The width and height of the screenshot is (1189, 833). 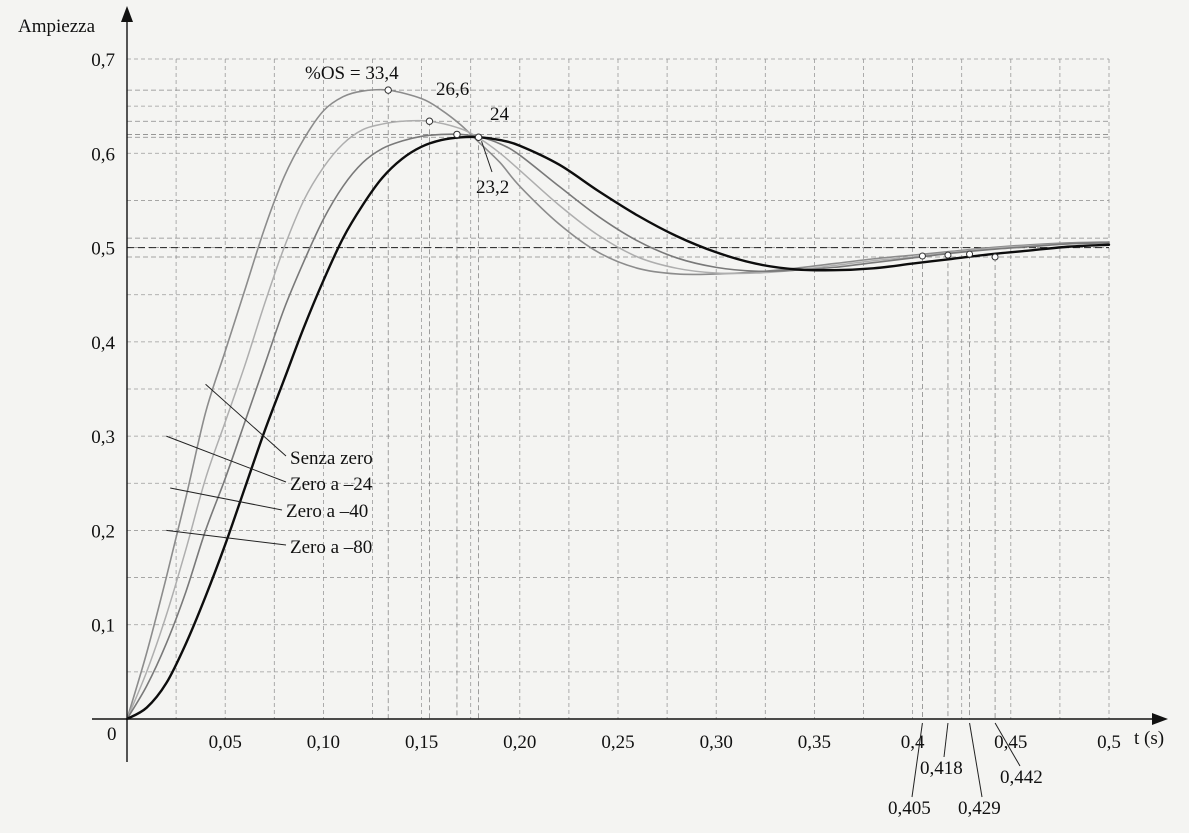 I want to click on x-tick-label: 0,10, so click(x=323, y=742).